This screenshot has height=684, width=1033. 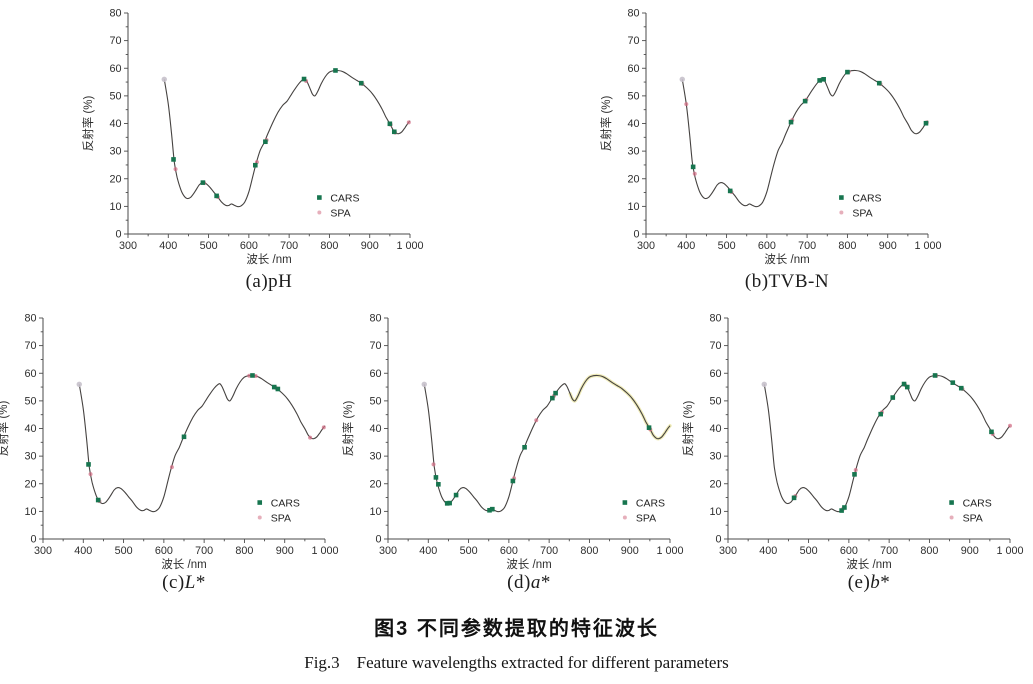 I want to click on spa-markers, so click(x=902, y=442).